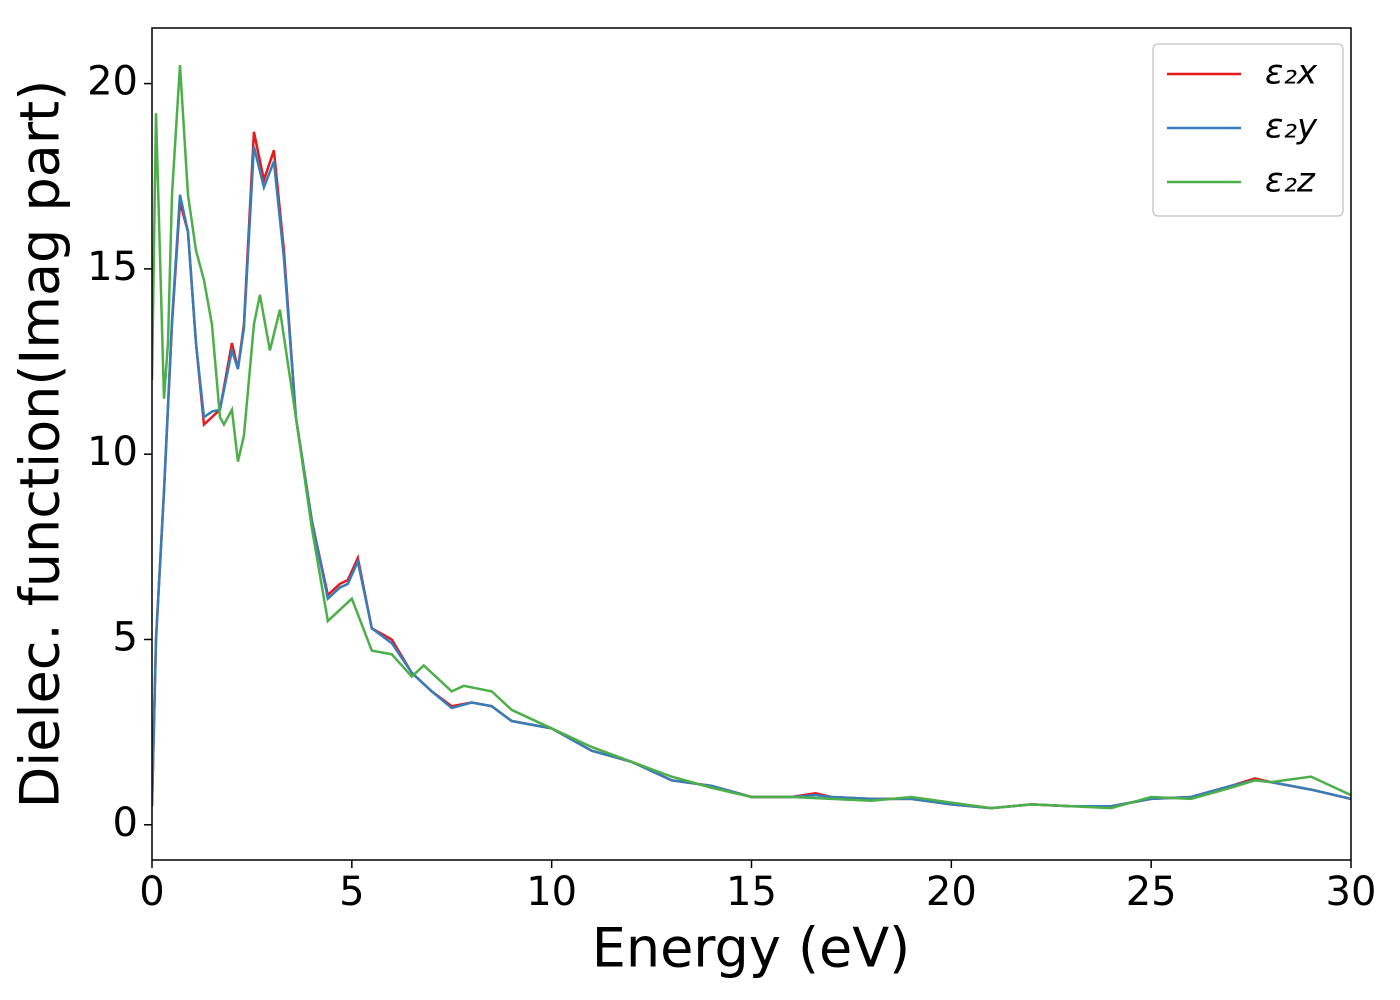  What do you see at coordinates (351, 892) in the screenshot?
I see `x-tick-label: 5` at bounding box center [351, 892].